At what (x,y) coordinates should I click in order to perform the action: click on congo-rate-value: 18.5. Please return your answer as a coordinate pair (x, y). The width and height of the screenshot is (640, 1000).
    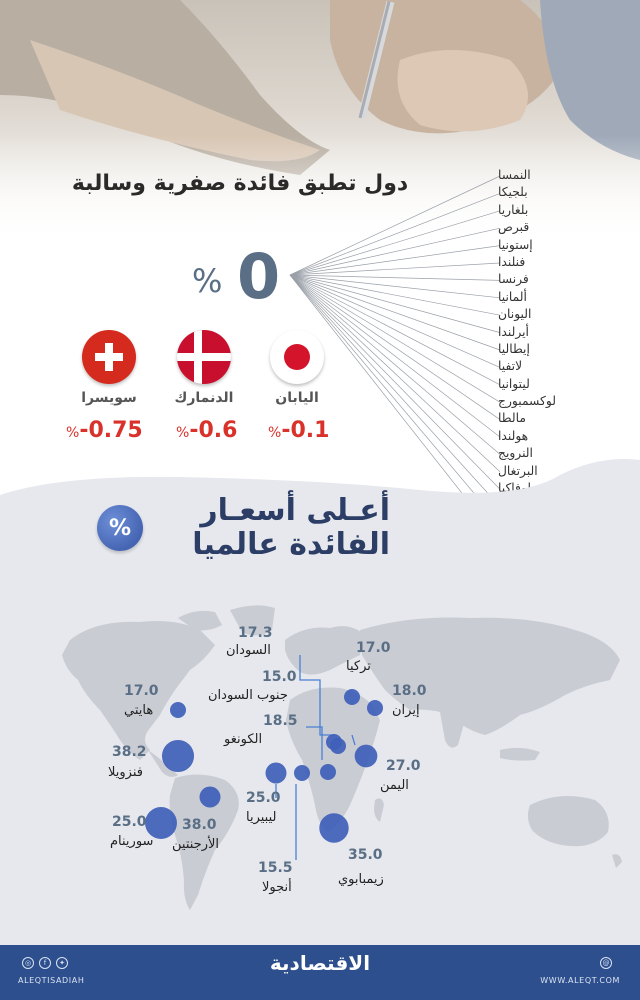
    Looking at the image, I should click on (280, 721).